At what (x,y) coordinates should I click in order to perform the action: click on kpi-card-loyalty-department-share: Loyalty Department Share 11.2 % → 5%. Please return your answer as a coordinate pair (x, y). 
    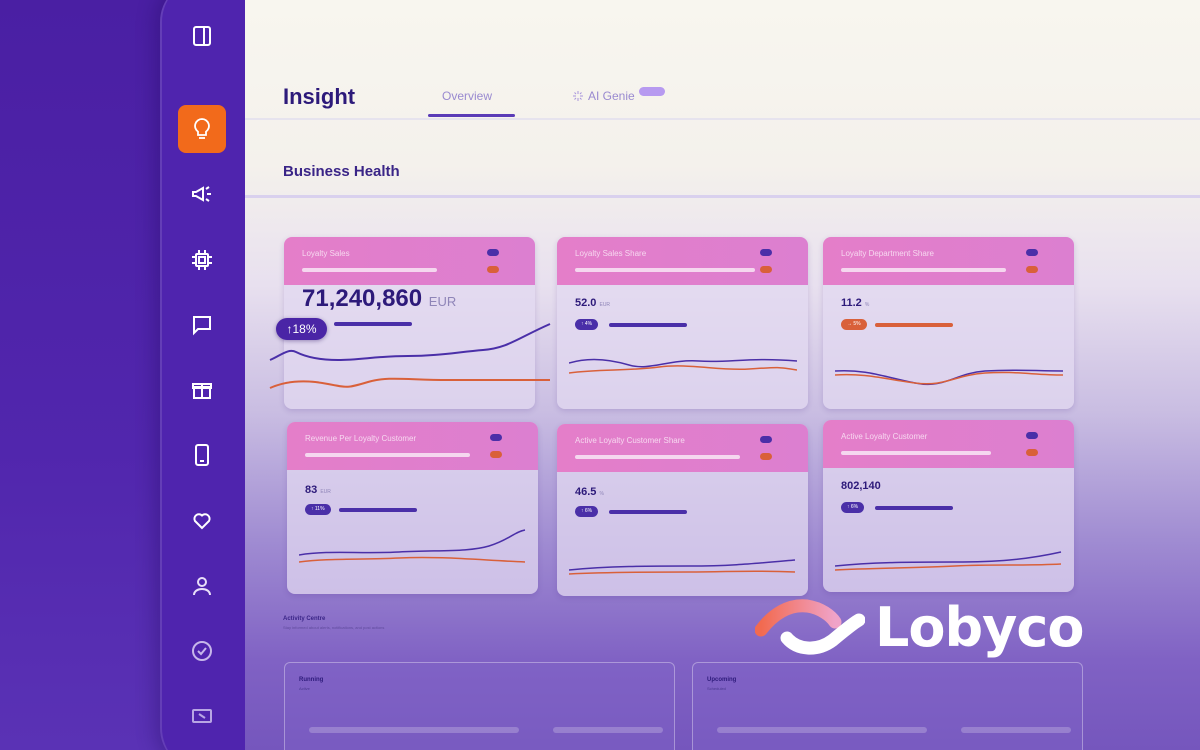
    Looking at the image, I should click on (948, 323).